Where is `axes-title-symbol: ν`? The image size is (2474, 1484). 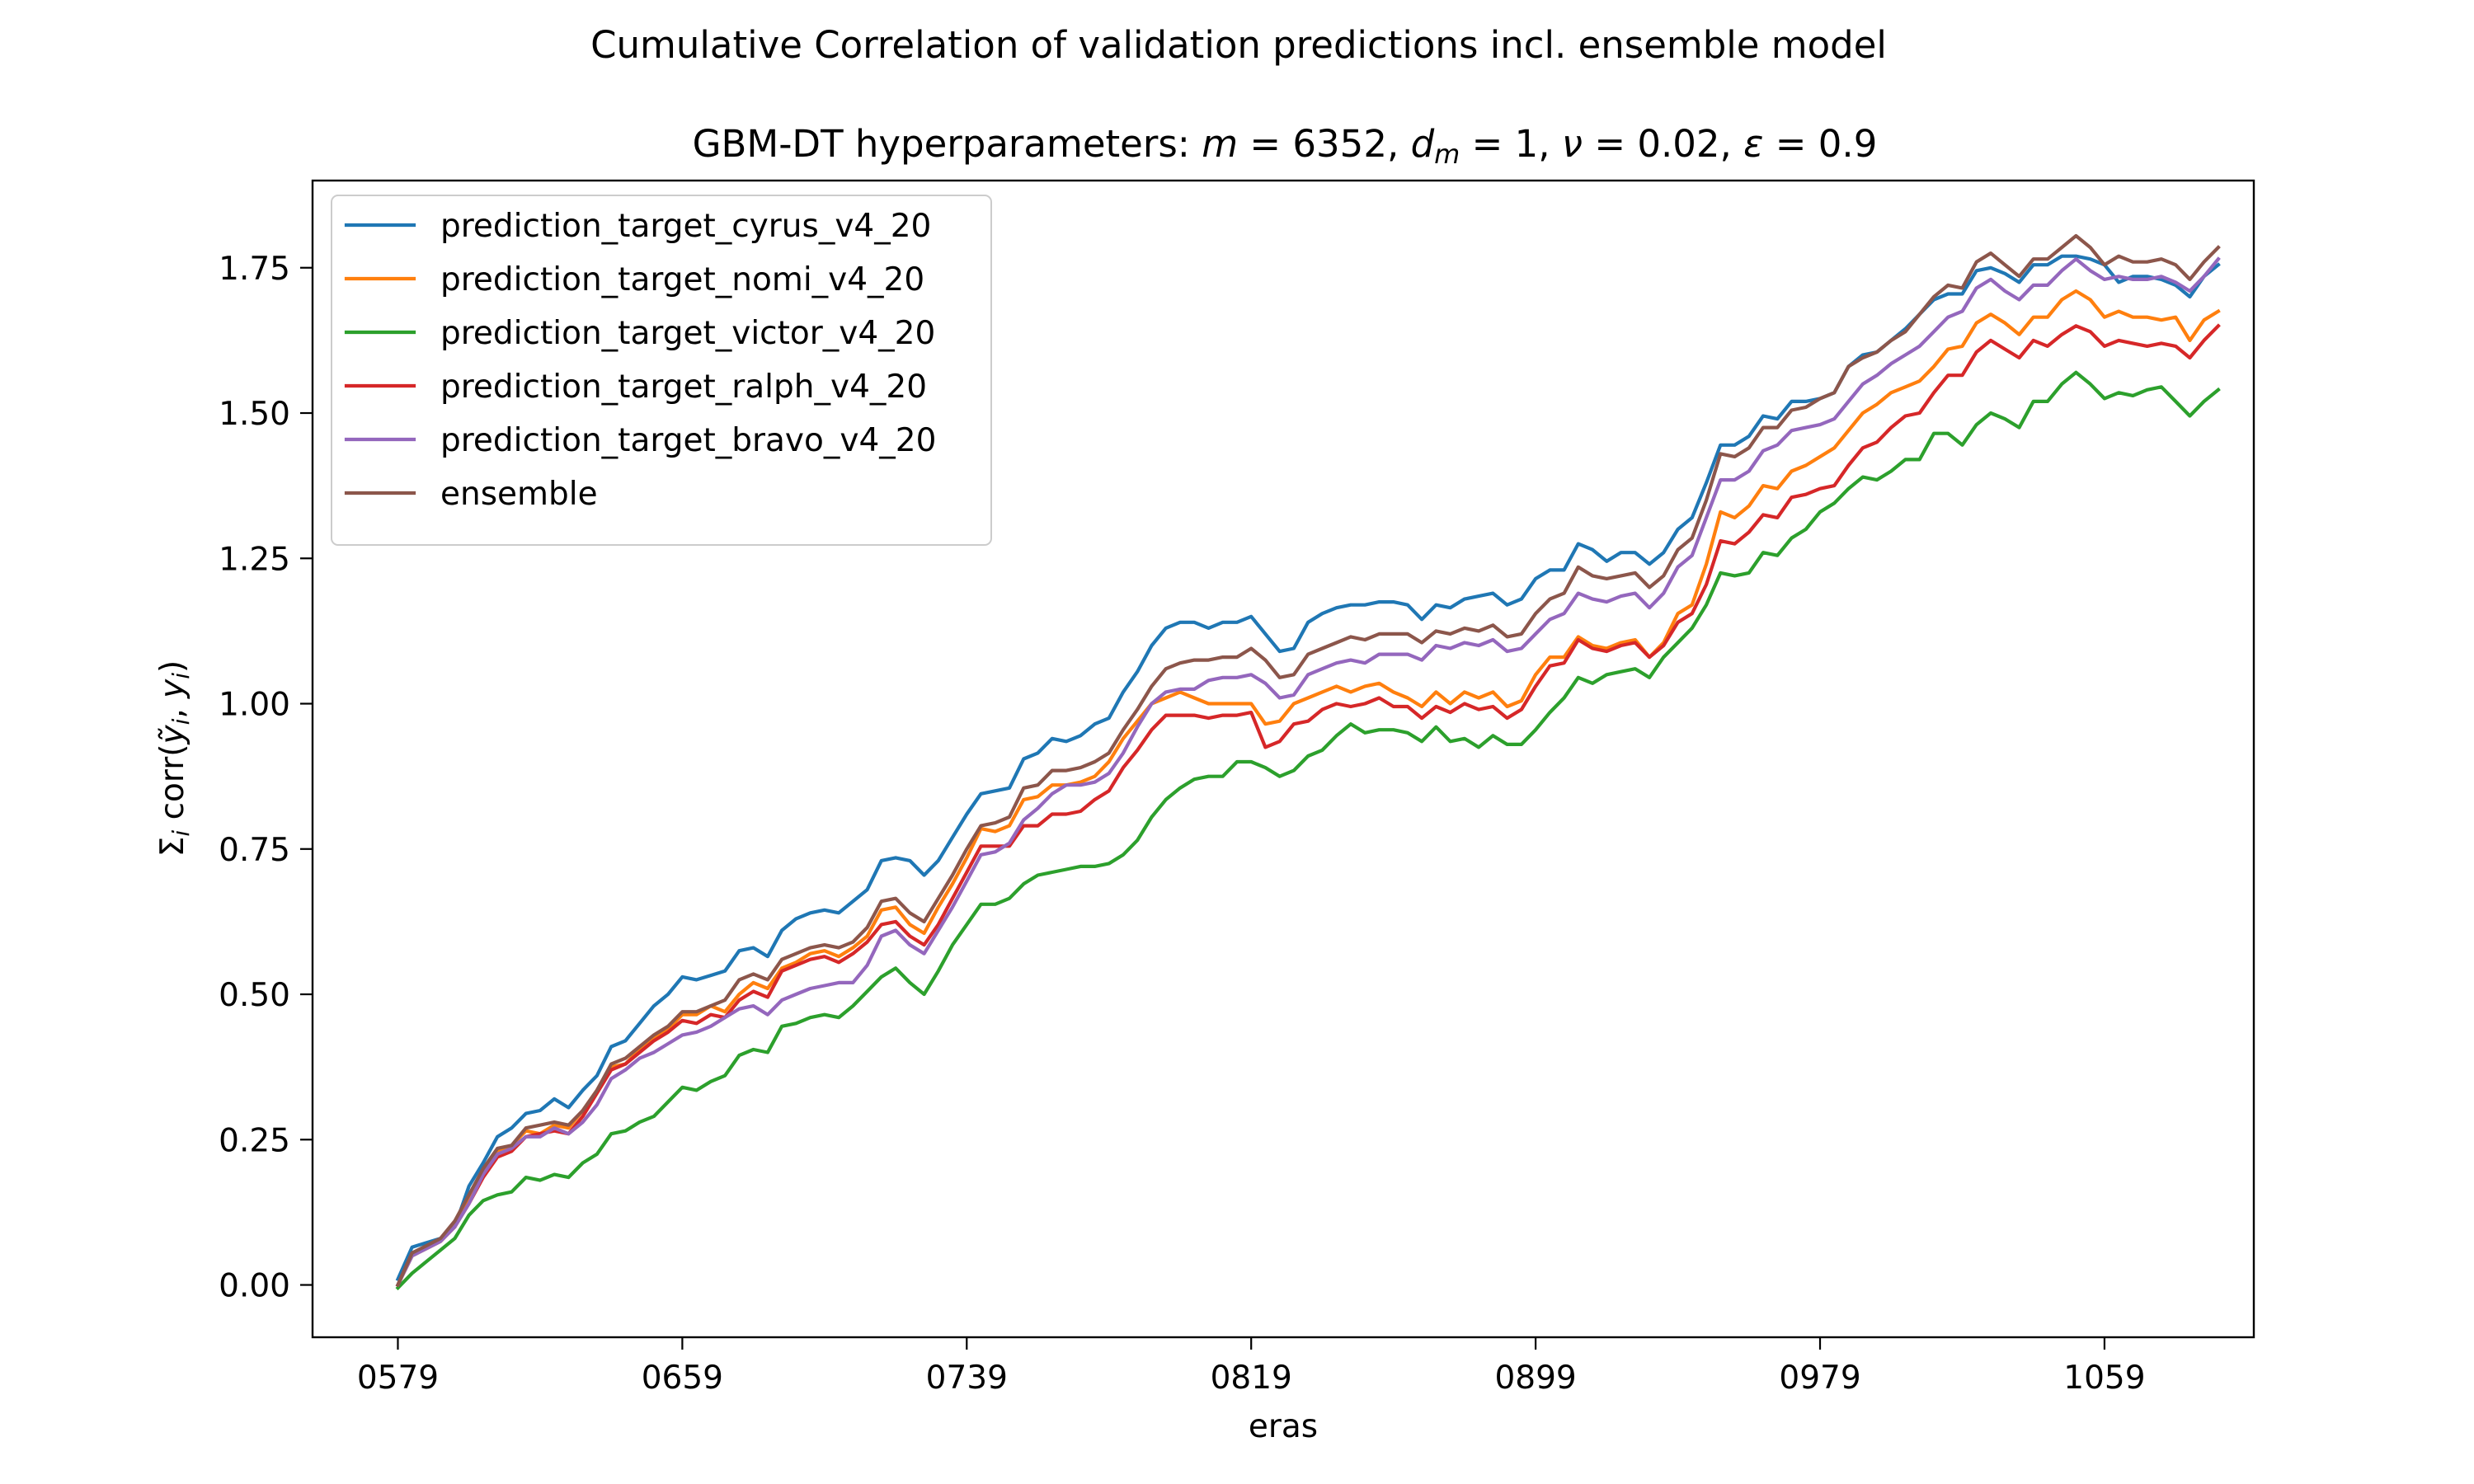
axes-title-symbol: ν is located at coordinates (1572, 144).